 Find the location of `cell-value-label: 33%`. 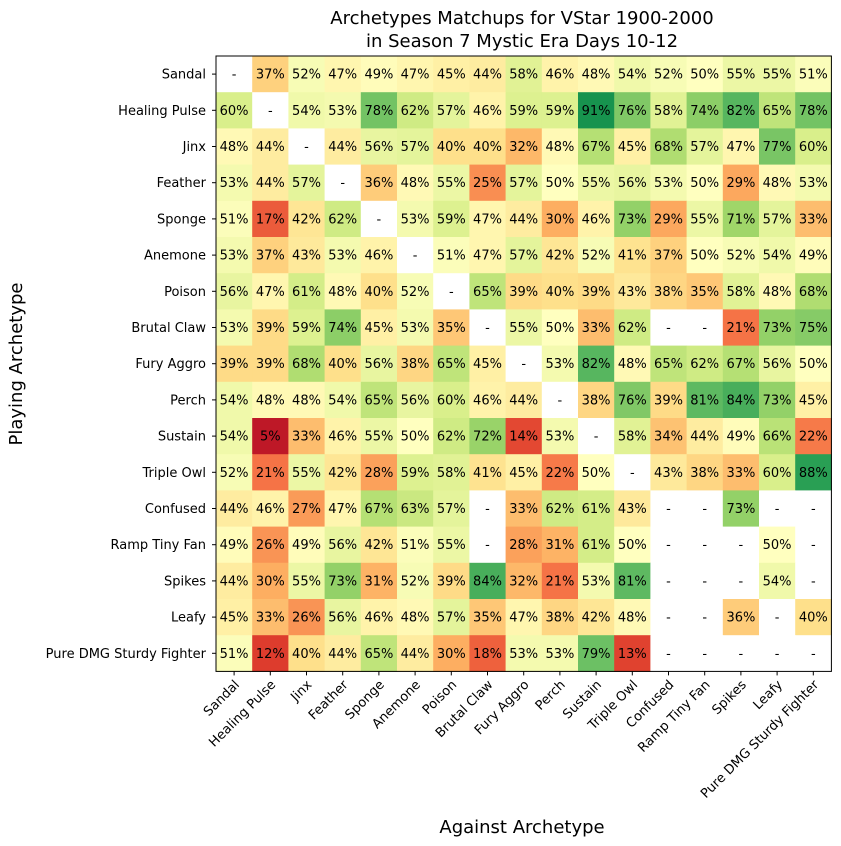

cell-value-label: 33% is located at coordinates (596, 328).